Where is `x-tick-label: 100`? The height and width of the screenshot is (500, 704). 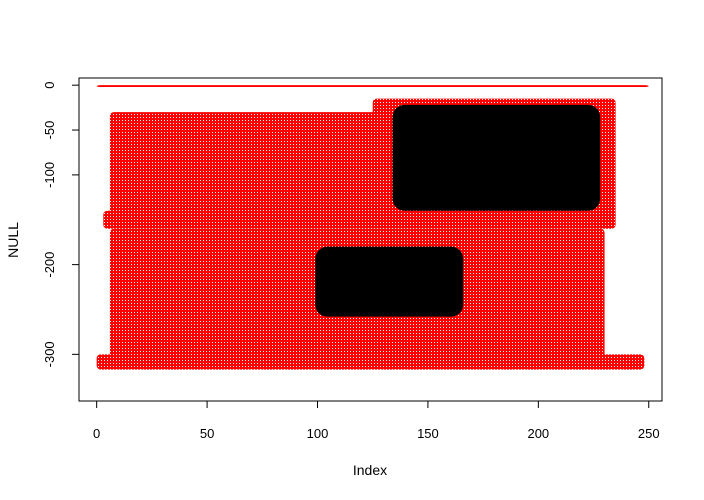
x-tick-label: 100 is located at coordinates (318, 433).